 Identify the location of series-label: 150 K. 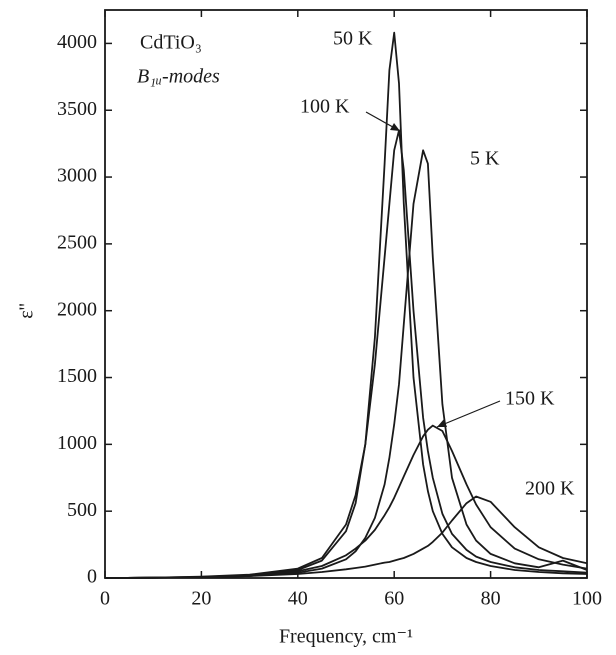
(530, 399).